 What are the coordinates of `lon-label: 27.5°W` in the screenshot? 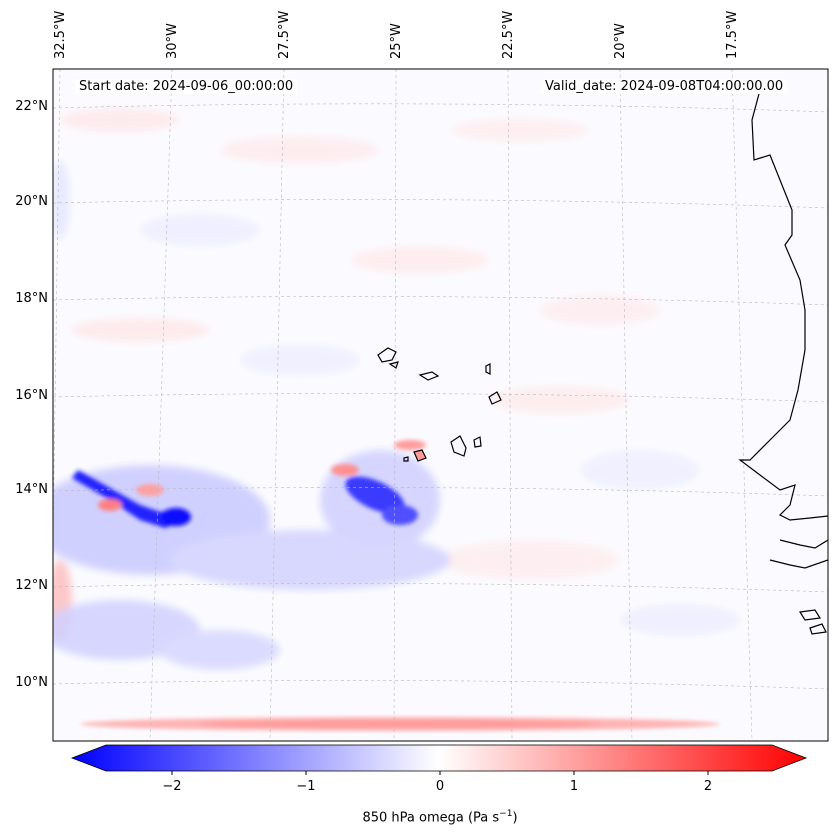 It's located at (284, 34).